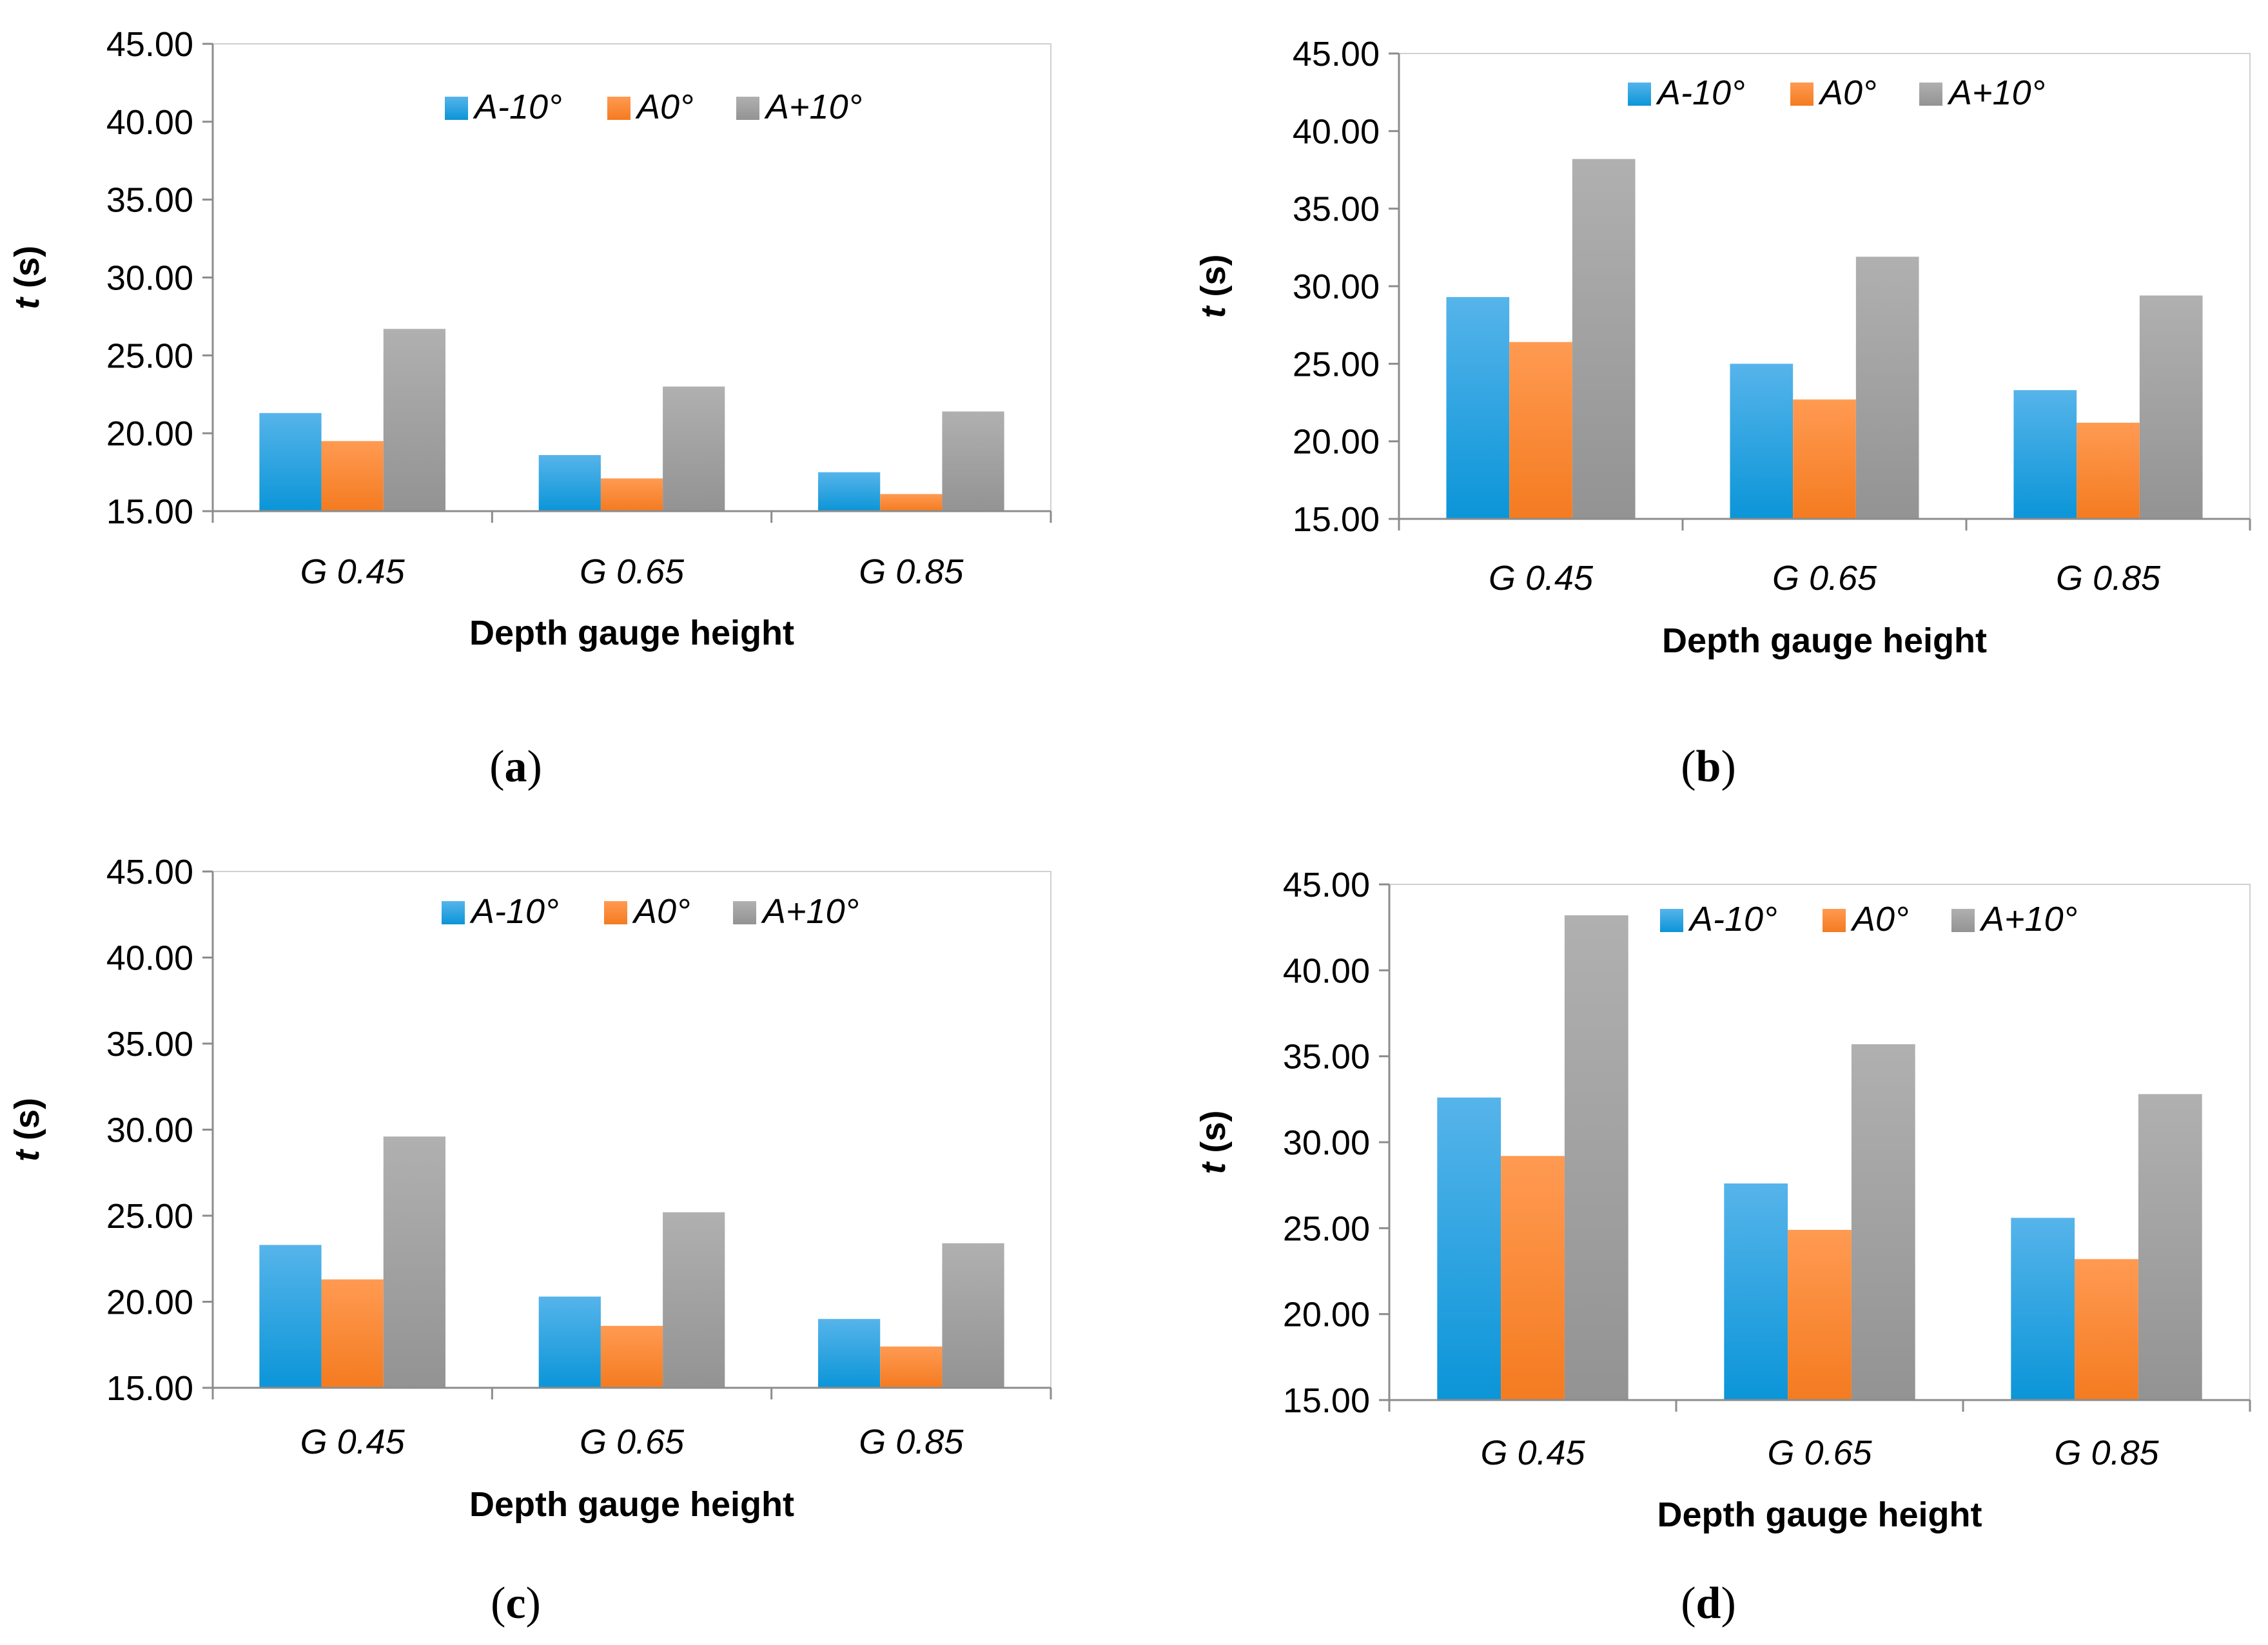 The image size is (2268, 1645). Describe the element at coordinates (849, 491) in the screenshot. I see `bar-a-s0-c2` at that location.